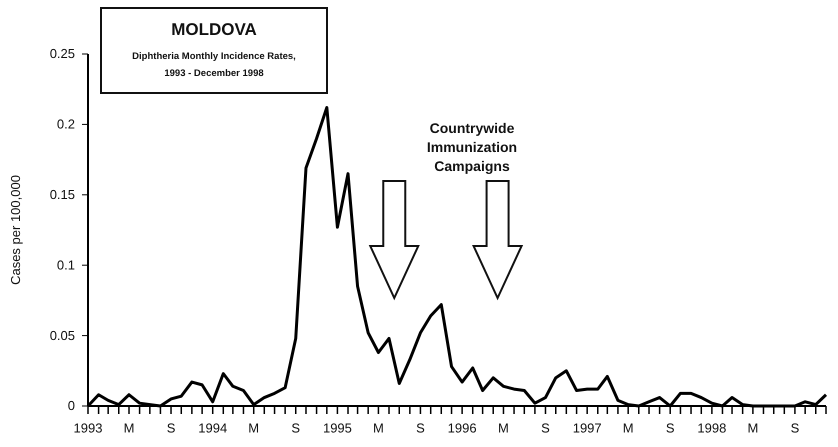 The width and height of the screenshot is (838, 447). What do you see at coordinates (472, 147) in the screenshot?
I see `annotation: Countrywide Immunization Campaigns` at bounding box center [472, 147].